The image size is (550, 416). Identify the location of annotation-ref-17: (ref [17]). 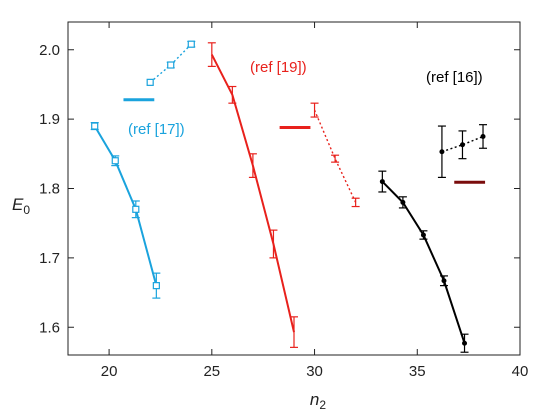
(156, 129).